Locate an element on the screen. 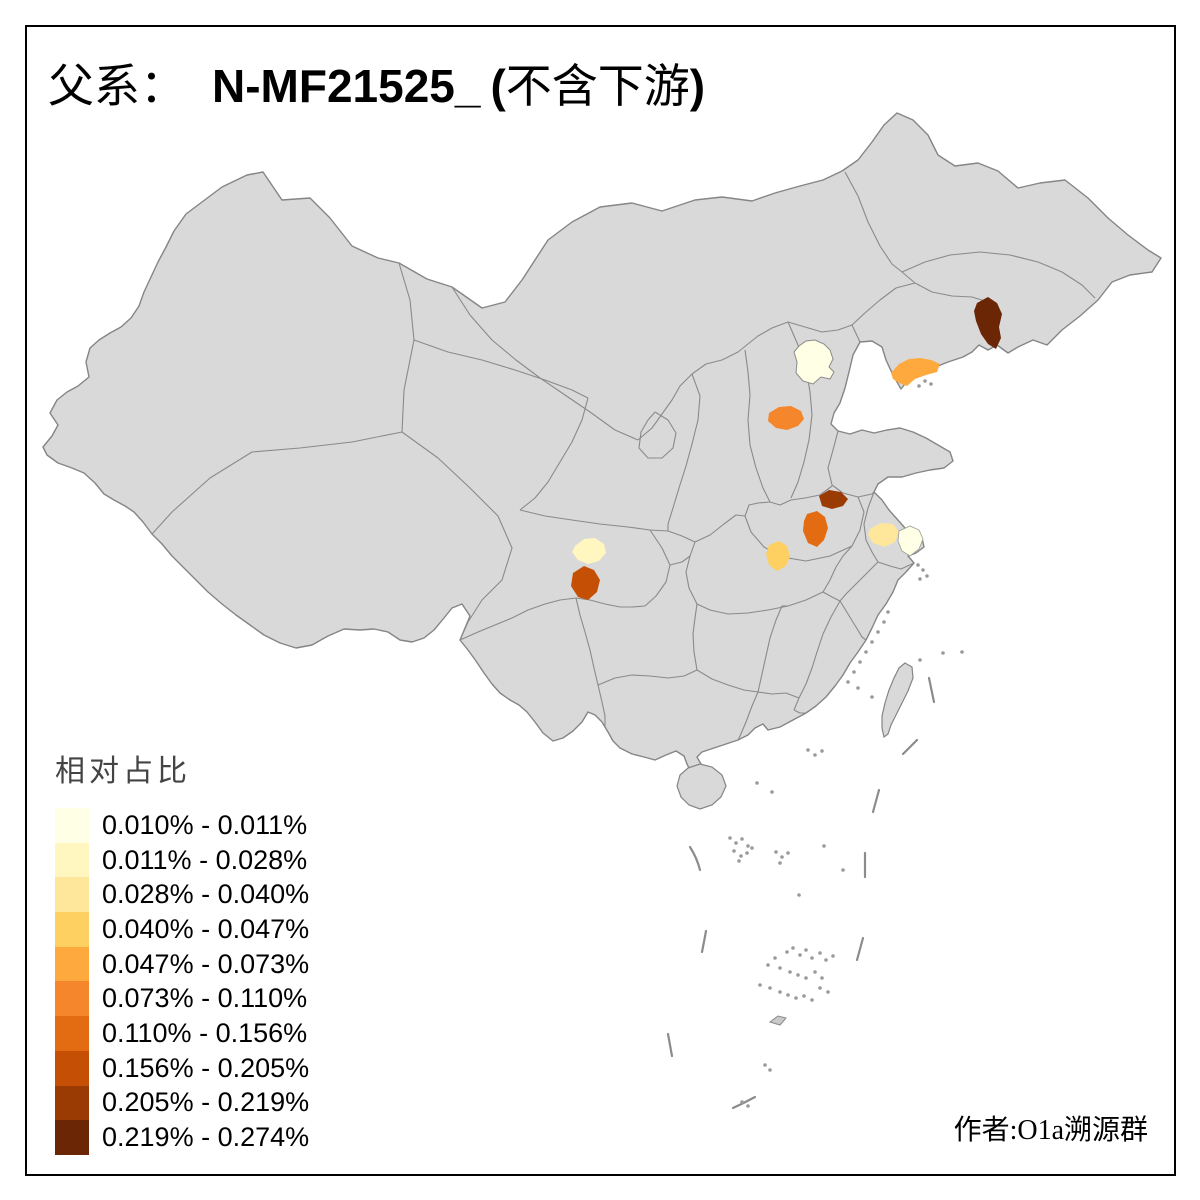  legend-label: 0.205% - 0.219% is located at coordinates (206, 1102).